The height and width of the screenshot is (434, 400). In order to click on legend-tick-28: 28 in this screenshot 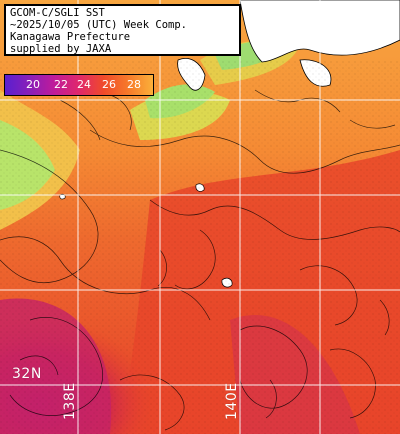, I will do `click(134, 84)`.